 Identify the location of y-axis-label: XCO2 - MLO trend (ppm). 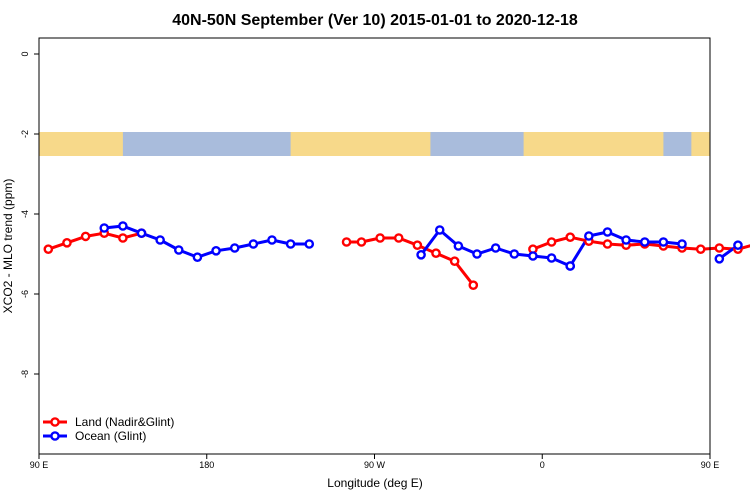
(8, 246).